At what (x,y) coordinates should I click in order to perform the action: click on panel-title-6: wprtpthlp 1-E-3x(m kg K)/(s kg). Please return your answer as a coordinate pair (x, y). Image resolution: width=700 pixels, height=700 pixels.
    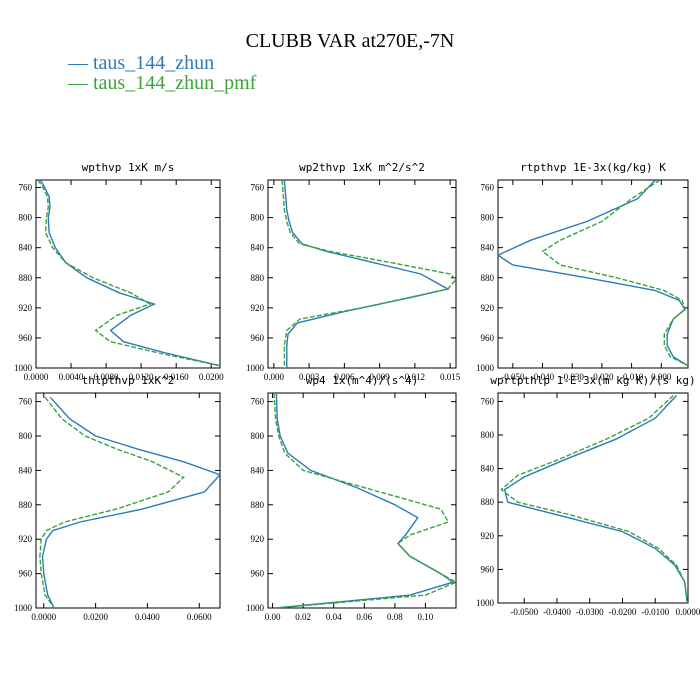
    Looking at the image, I should click on (592, 380).